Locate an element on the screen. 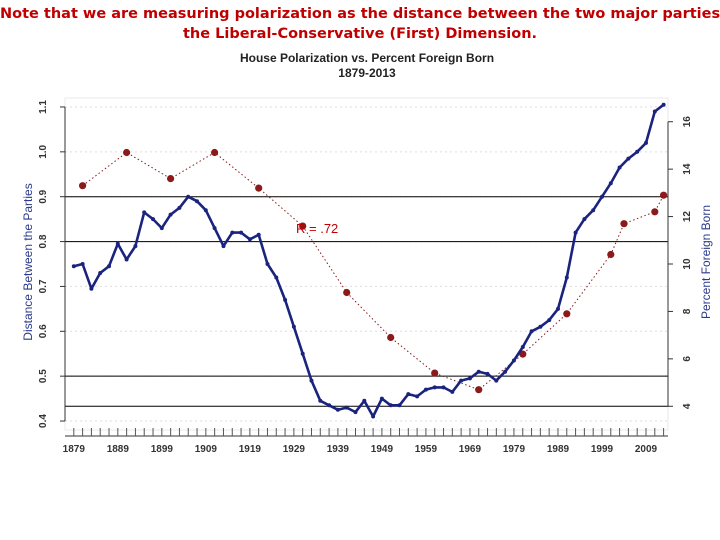 This screenshot has height=540, width=720. y-tick-label: 0.6 is located at coordinates (43, 331).